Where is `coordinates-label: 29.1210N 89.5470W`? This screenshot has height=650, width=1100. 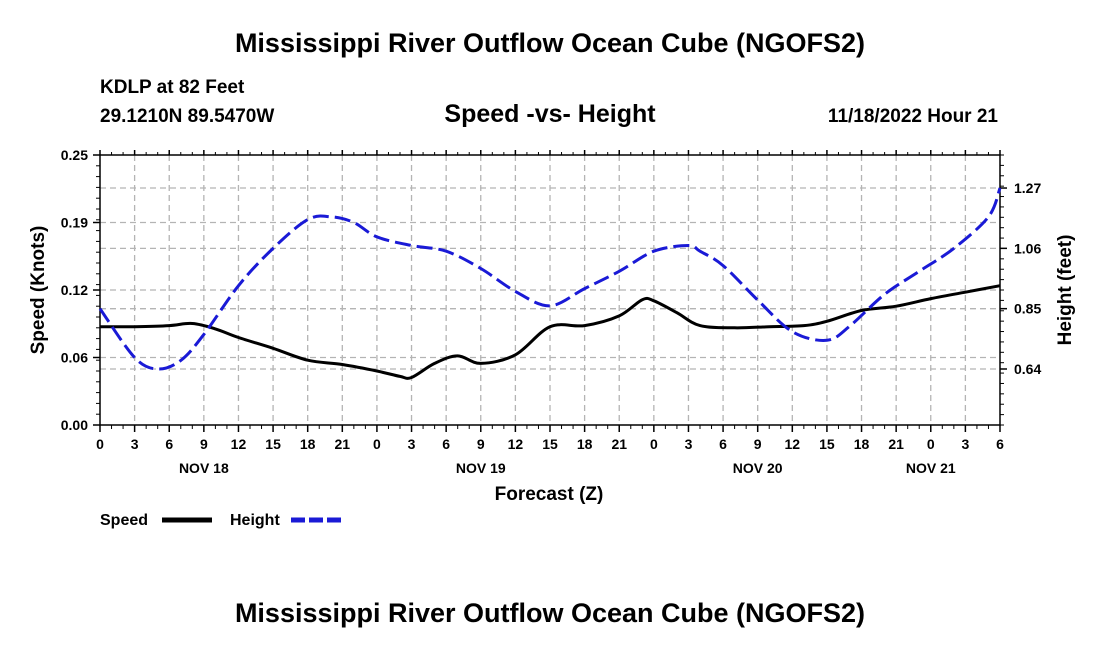 coordinates-label: 29.1210N 89.5470W is located at coordinates (187, 116).